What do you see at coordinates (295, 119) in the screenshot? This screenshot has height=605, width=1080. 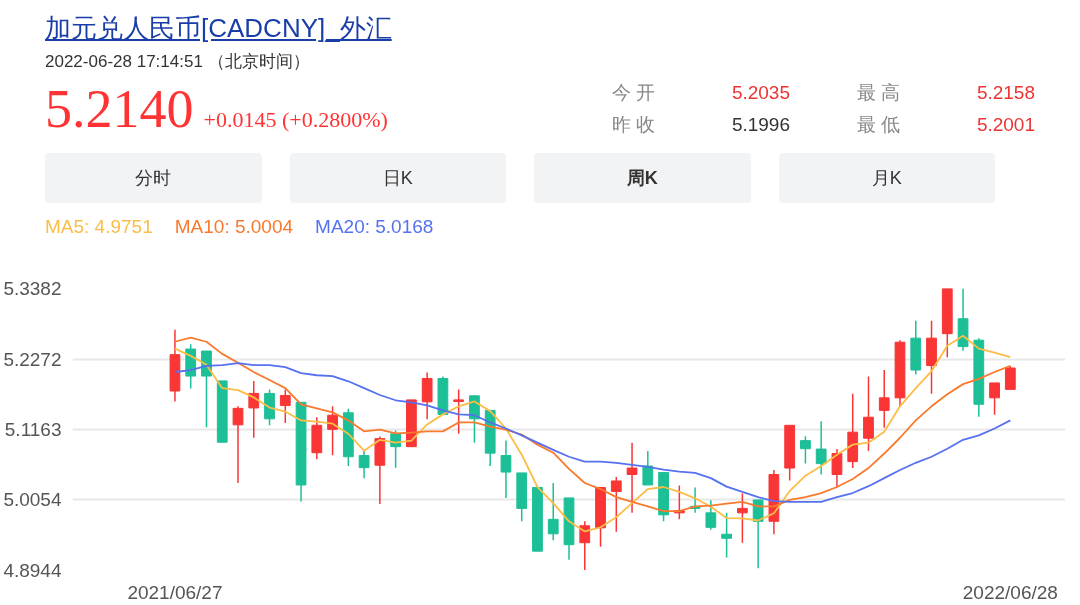 I see `text: +0.0145 (+0.2800%)` at bounding box center [295, 119].